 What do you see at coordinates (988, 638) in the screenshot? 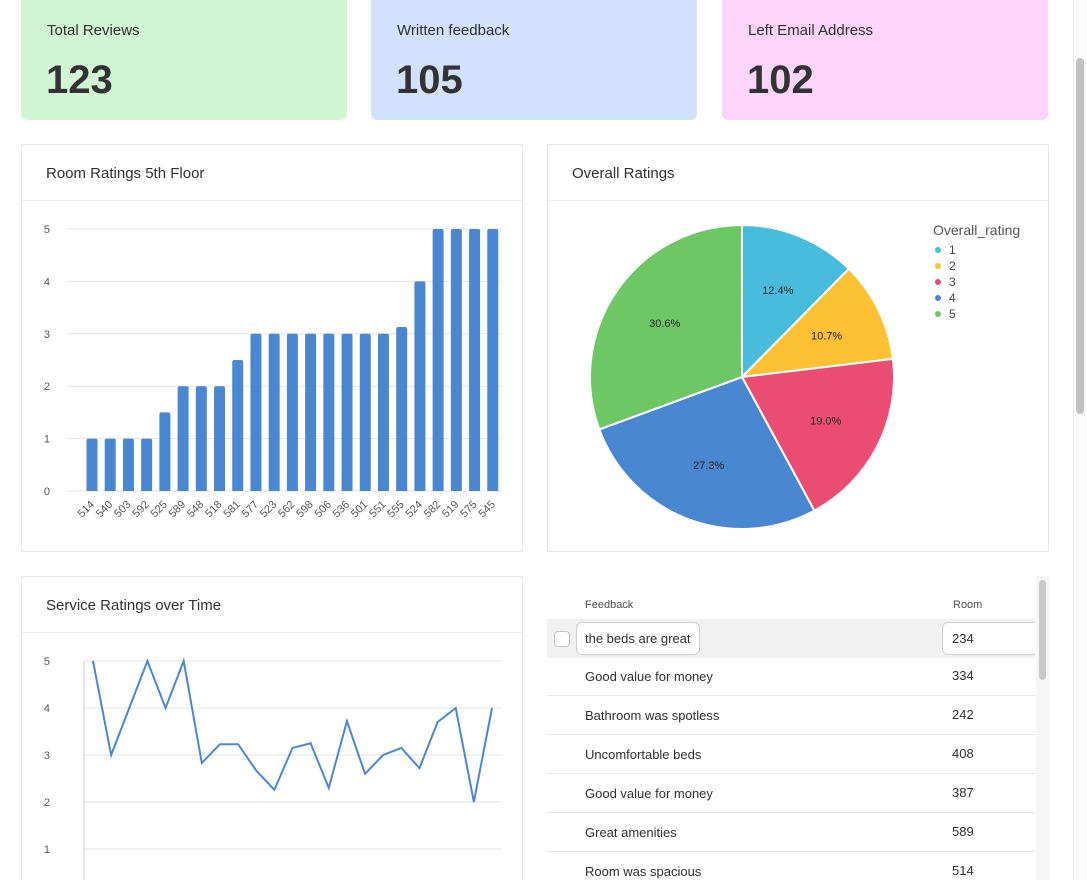
I see `room-cell: 234` at bounding box center [988, 638].